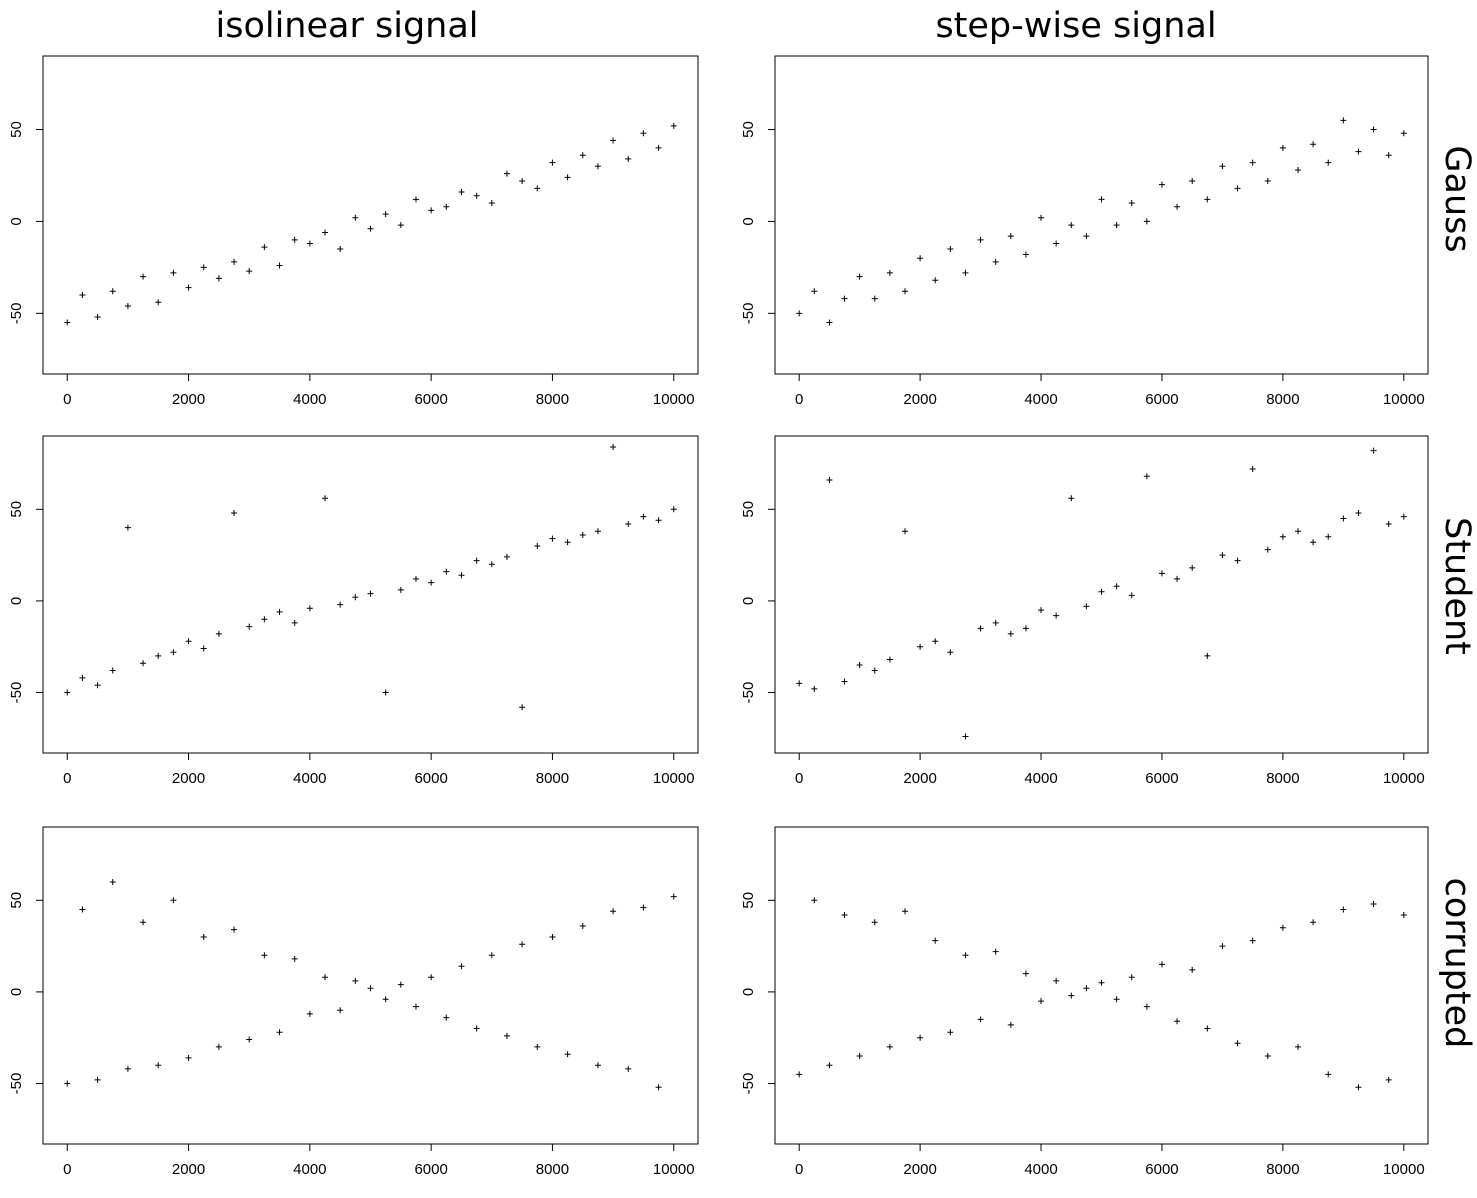  I want to click on row-label: Student, so click(1457, 586).